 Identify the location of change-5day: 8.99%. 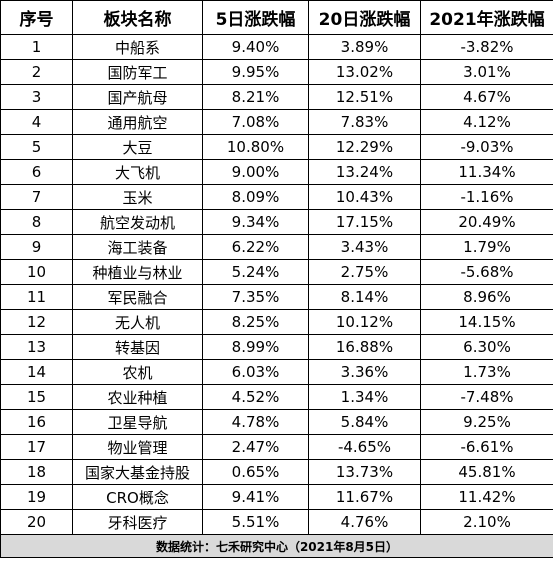
(255, 347).